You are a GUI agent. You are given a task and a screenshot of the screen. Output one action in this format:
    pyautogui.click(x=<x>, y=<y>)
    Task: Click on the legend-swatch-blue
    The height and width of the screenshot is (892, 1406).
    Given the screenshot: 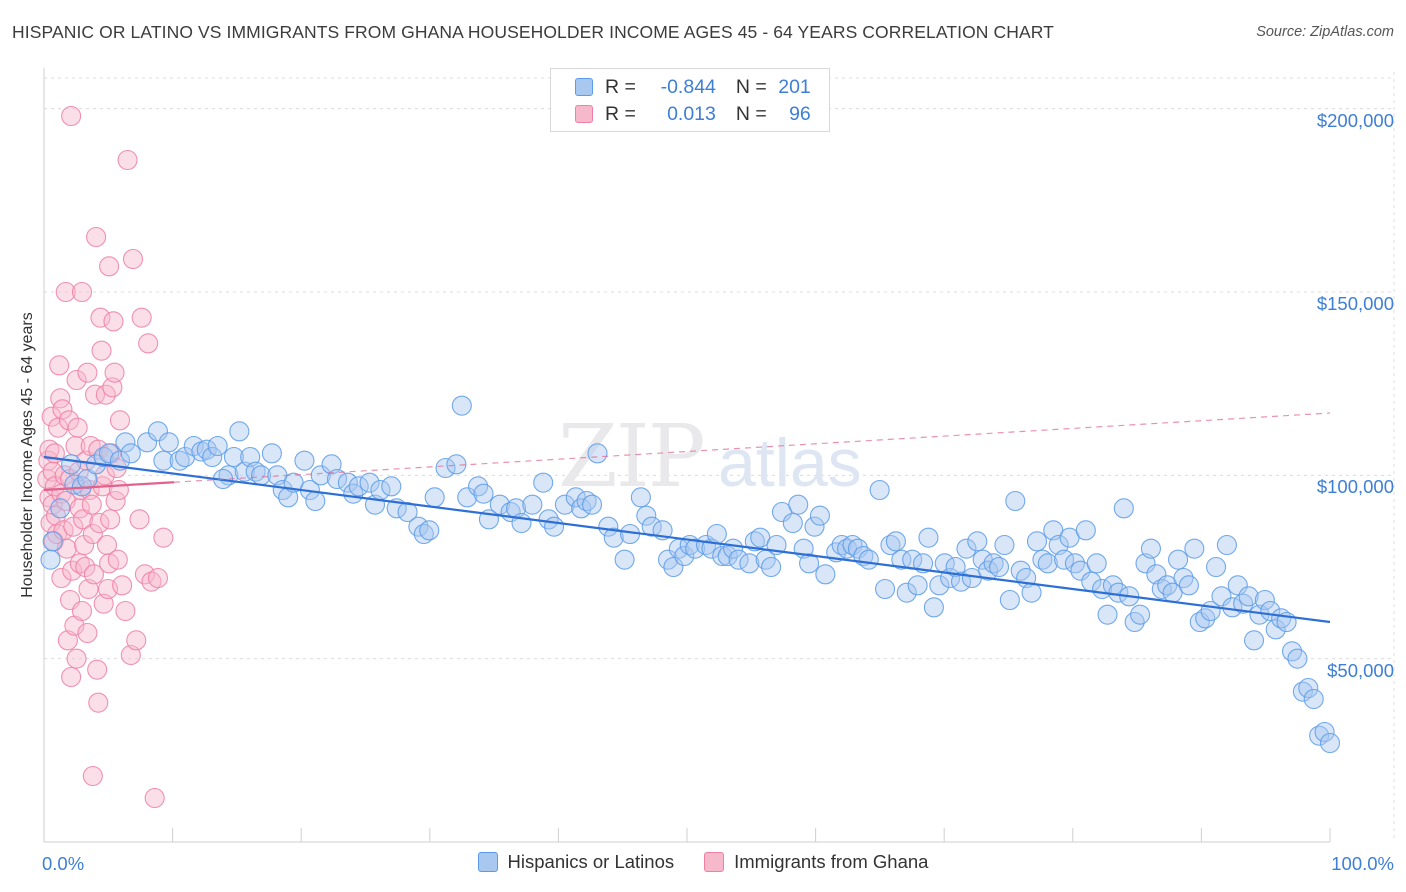 What is the action you would take?
    pyautogui.click(x=487, y=862)
    